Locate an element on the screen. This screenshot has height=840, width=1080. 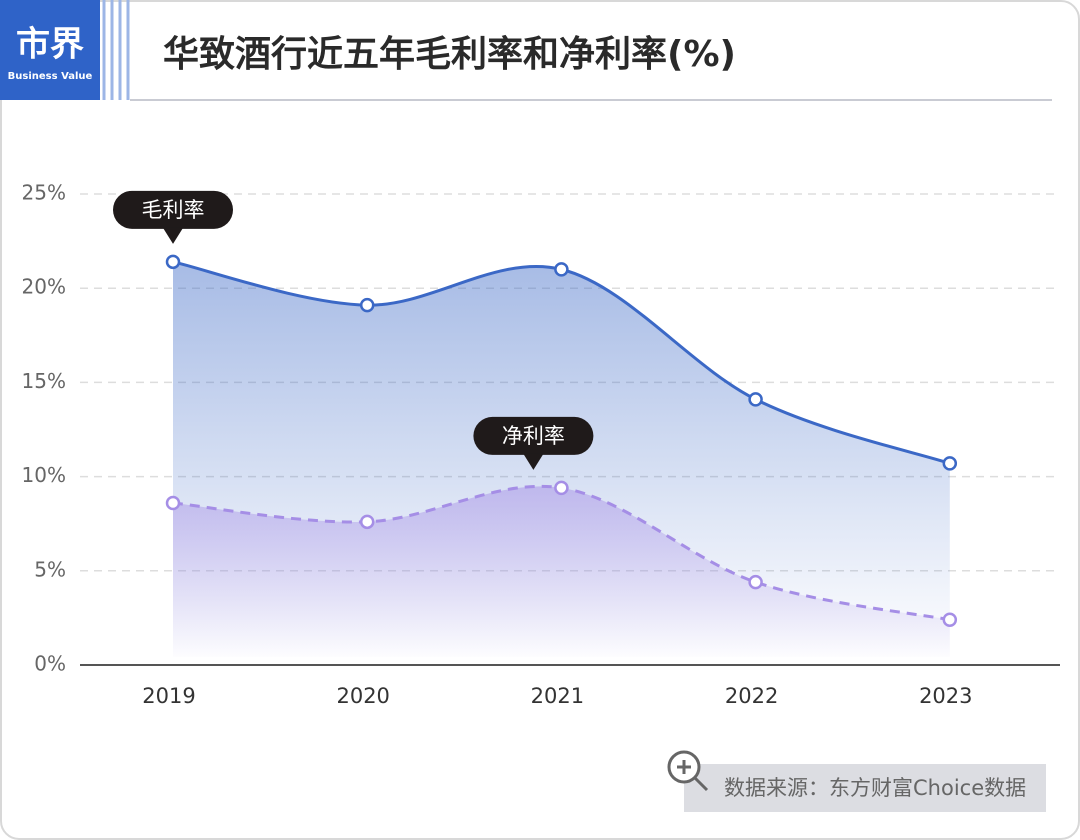
logo: 市界 is located at coordinates (50, 45).